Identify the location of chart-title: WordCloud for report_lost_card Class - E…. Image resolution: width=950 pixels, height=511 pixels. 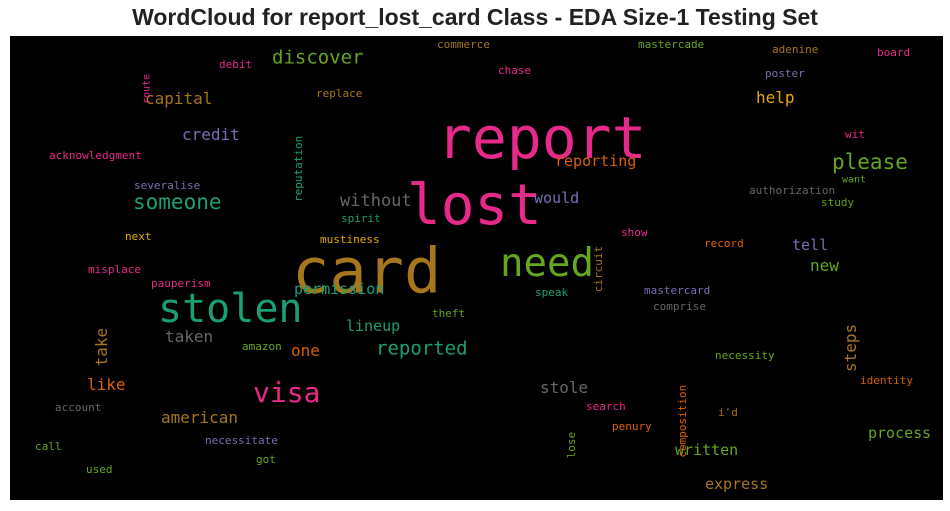
(475, 17).